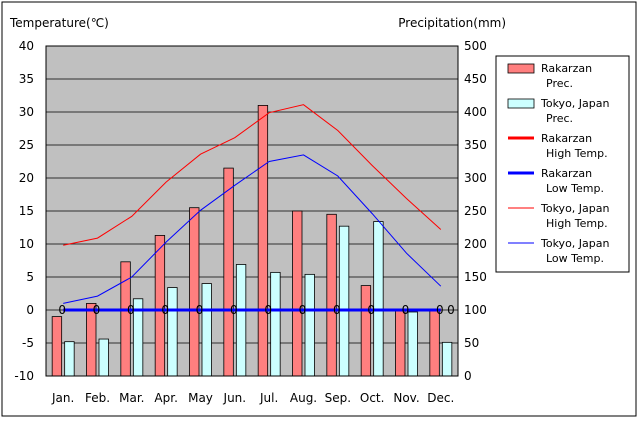 The width and height of the screenshot is (640, 425). I want to click on x-tick-label: Oct., so click(372, 398).